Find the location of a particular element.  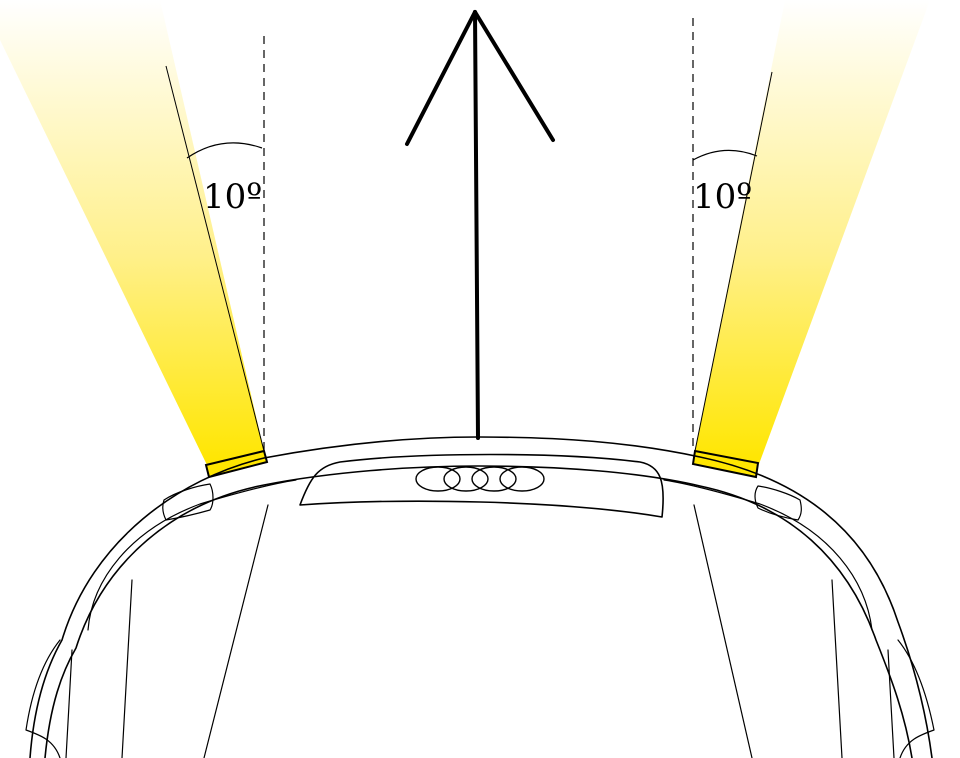

left-headlamp is located at coordinates (236, 464).